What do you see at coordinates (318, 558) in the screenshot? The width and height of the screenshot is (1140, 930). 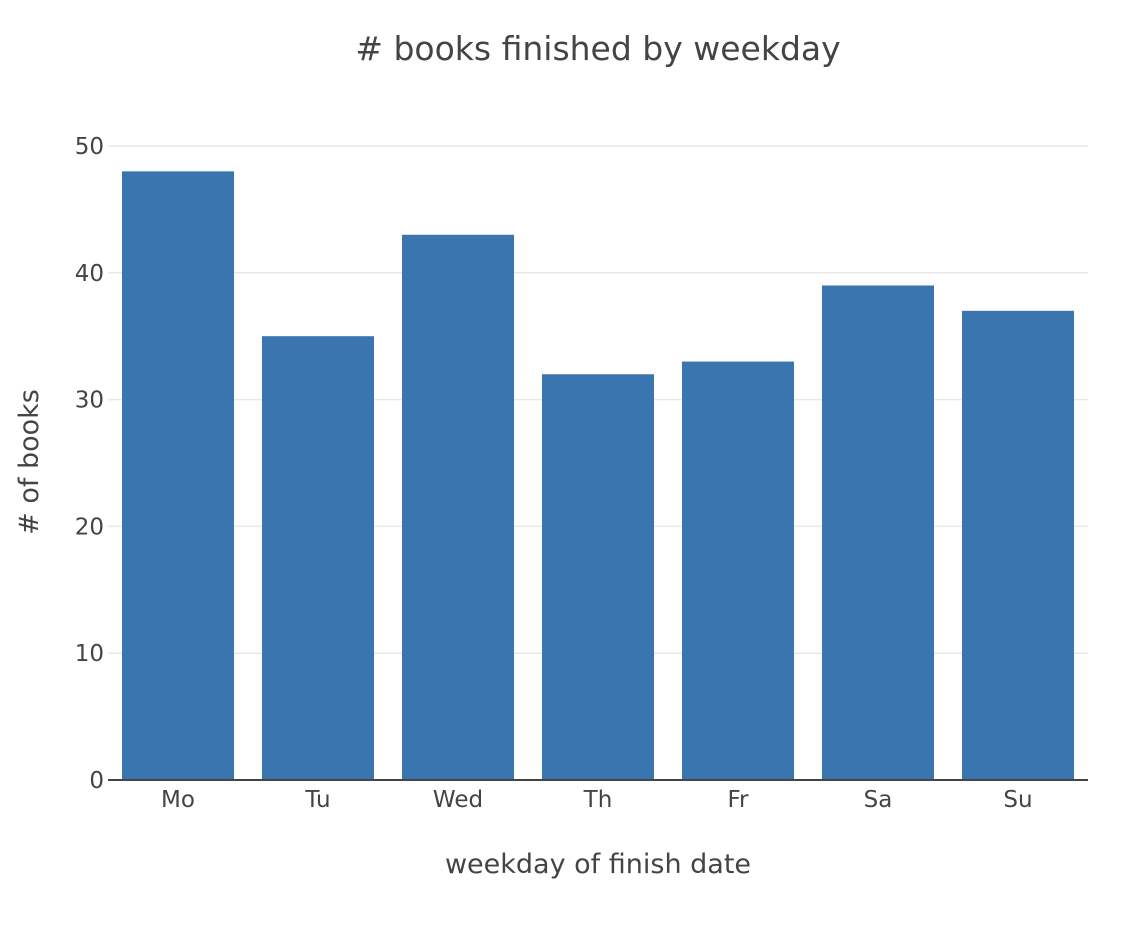 I see `bar-tu` at bounding box center [318, 558].